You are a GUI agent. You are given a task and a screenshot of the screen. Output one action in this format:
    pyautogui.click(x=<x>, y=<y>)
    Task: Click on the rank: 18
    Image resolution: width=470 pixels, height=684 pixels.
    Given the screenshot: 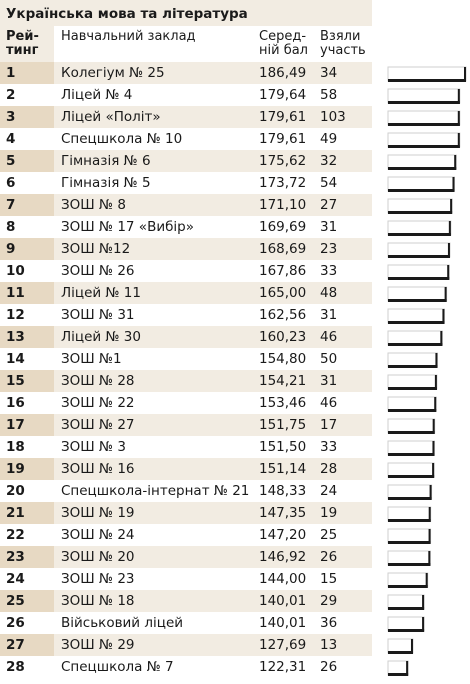 What is the action you would take?
    pyautogui.click(x=15, y=447)
    